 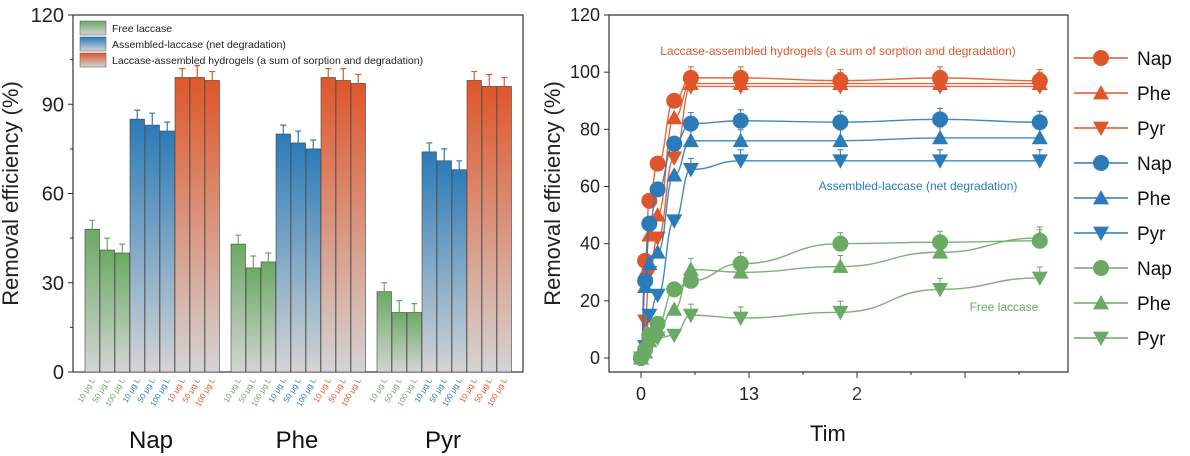 I want to click on legend-label: Assembled-laccase (net degradation), so click(x=199, y=45).